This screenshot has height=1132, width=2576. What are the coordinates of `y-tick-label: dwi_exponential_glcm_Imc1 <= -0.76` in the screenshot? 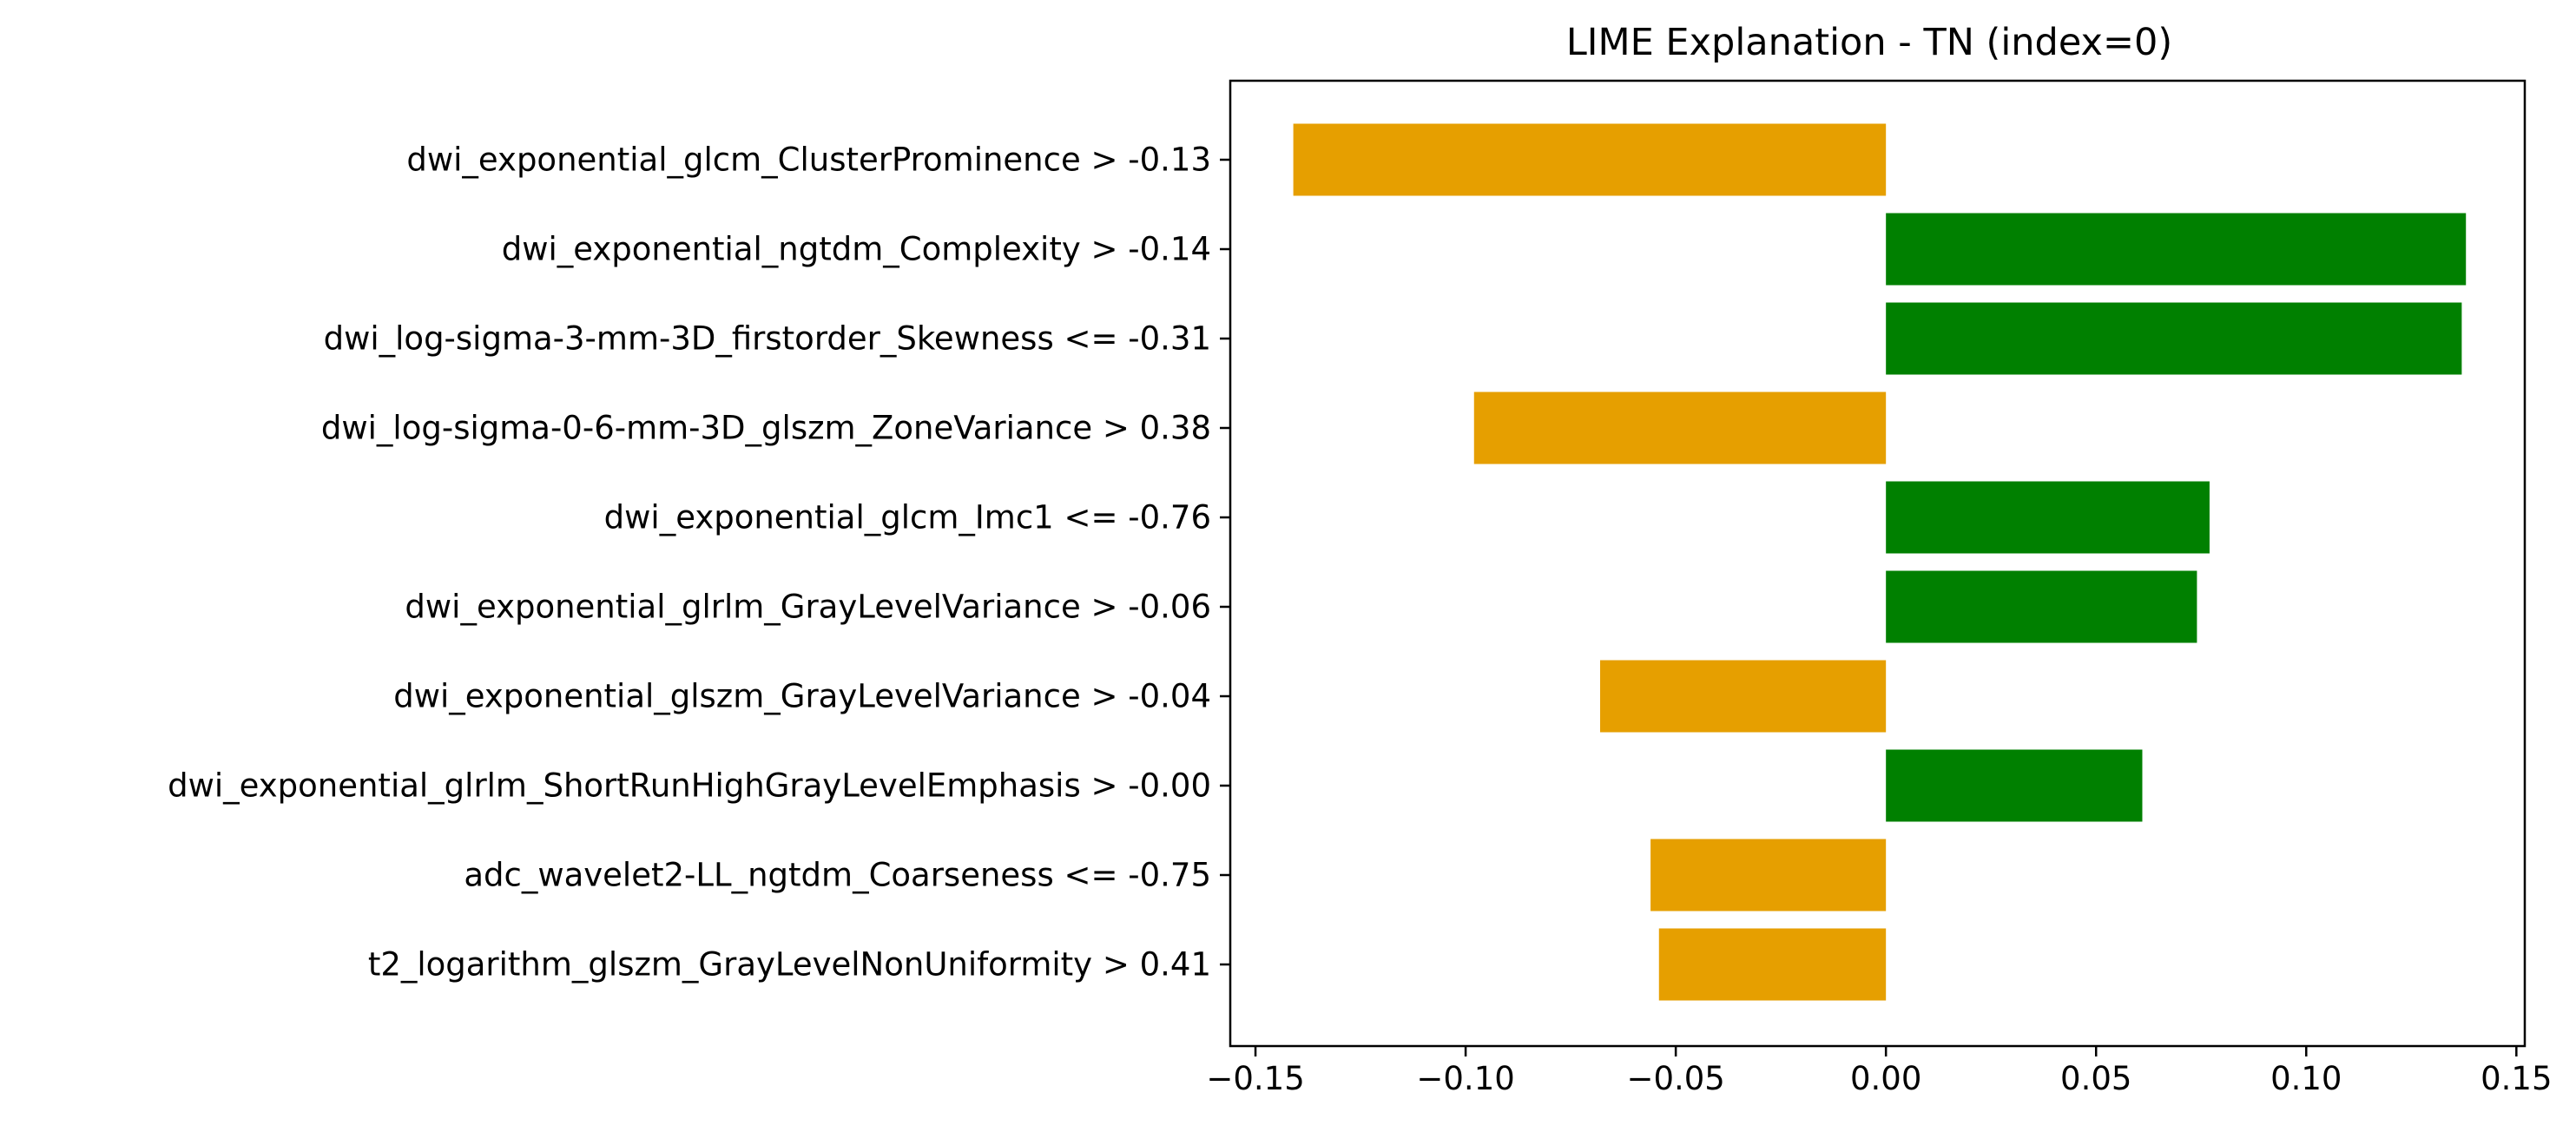 It's located at (907, 517).